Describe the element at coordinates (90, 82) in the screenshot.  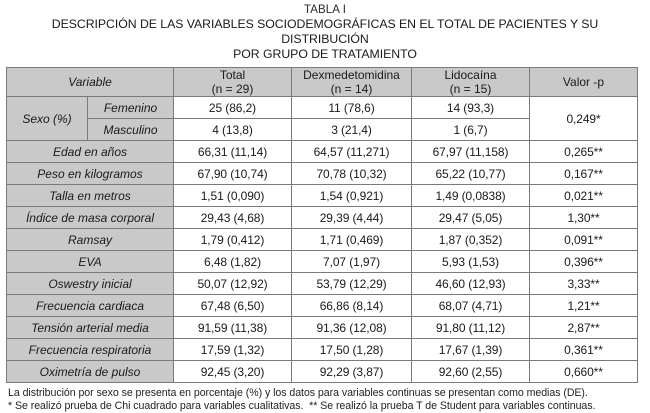
I see `header-variable: Variable` at that location.